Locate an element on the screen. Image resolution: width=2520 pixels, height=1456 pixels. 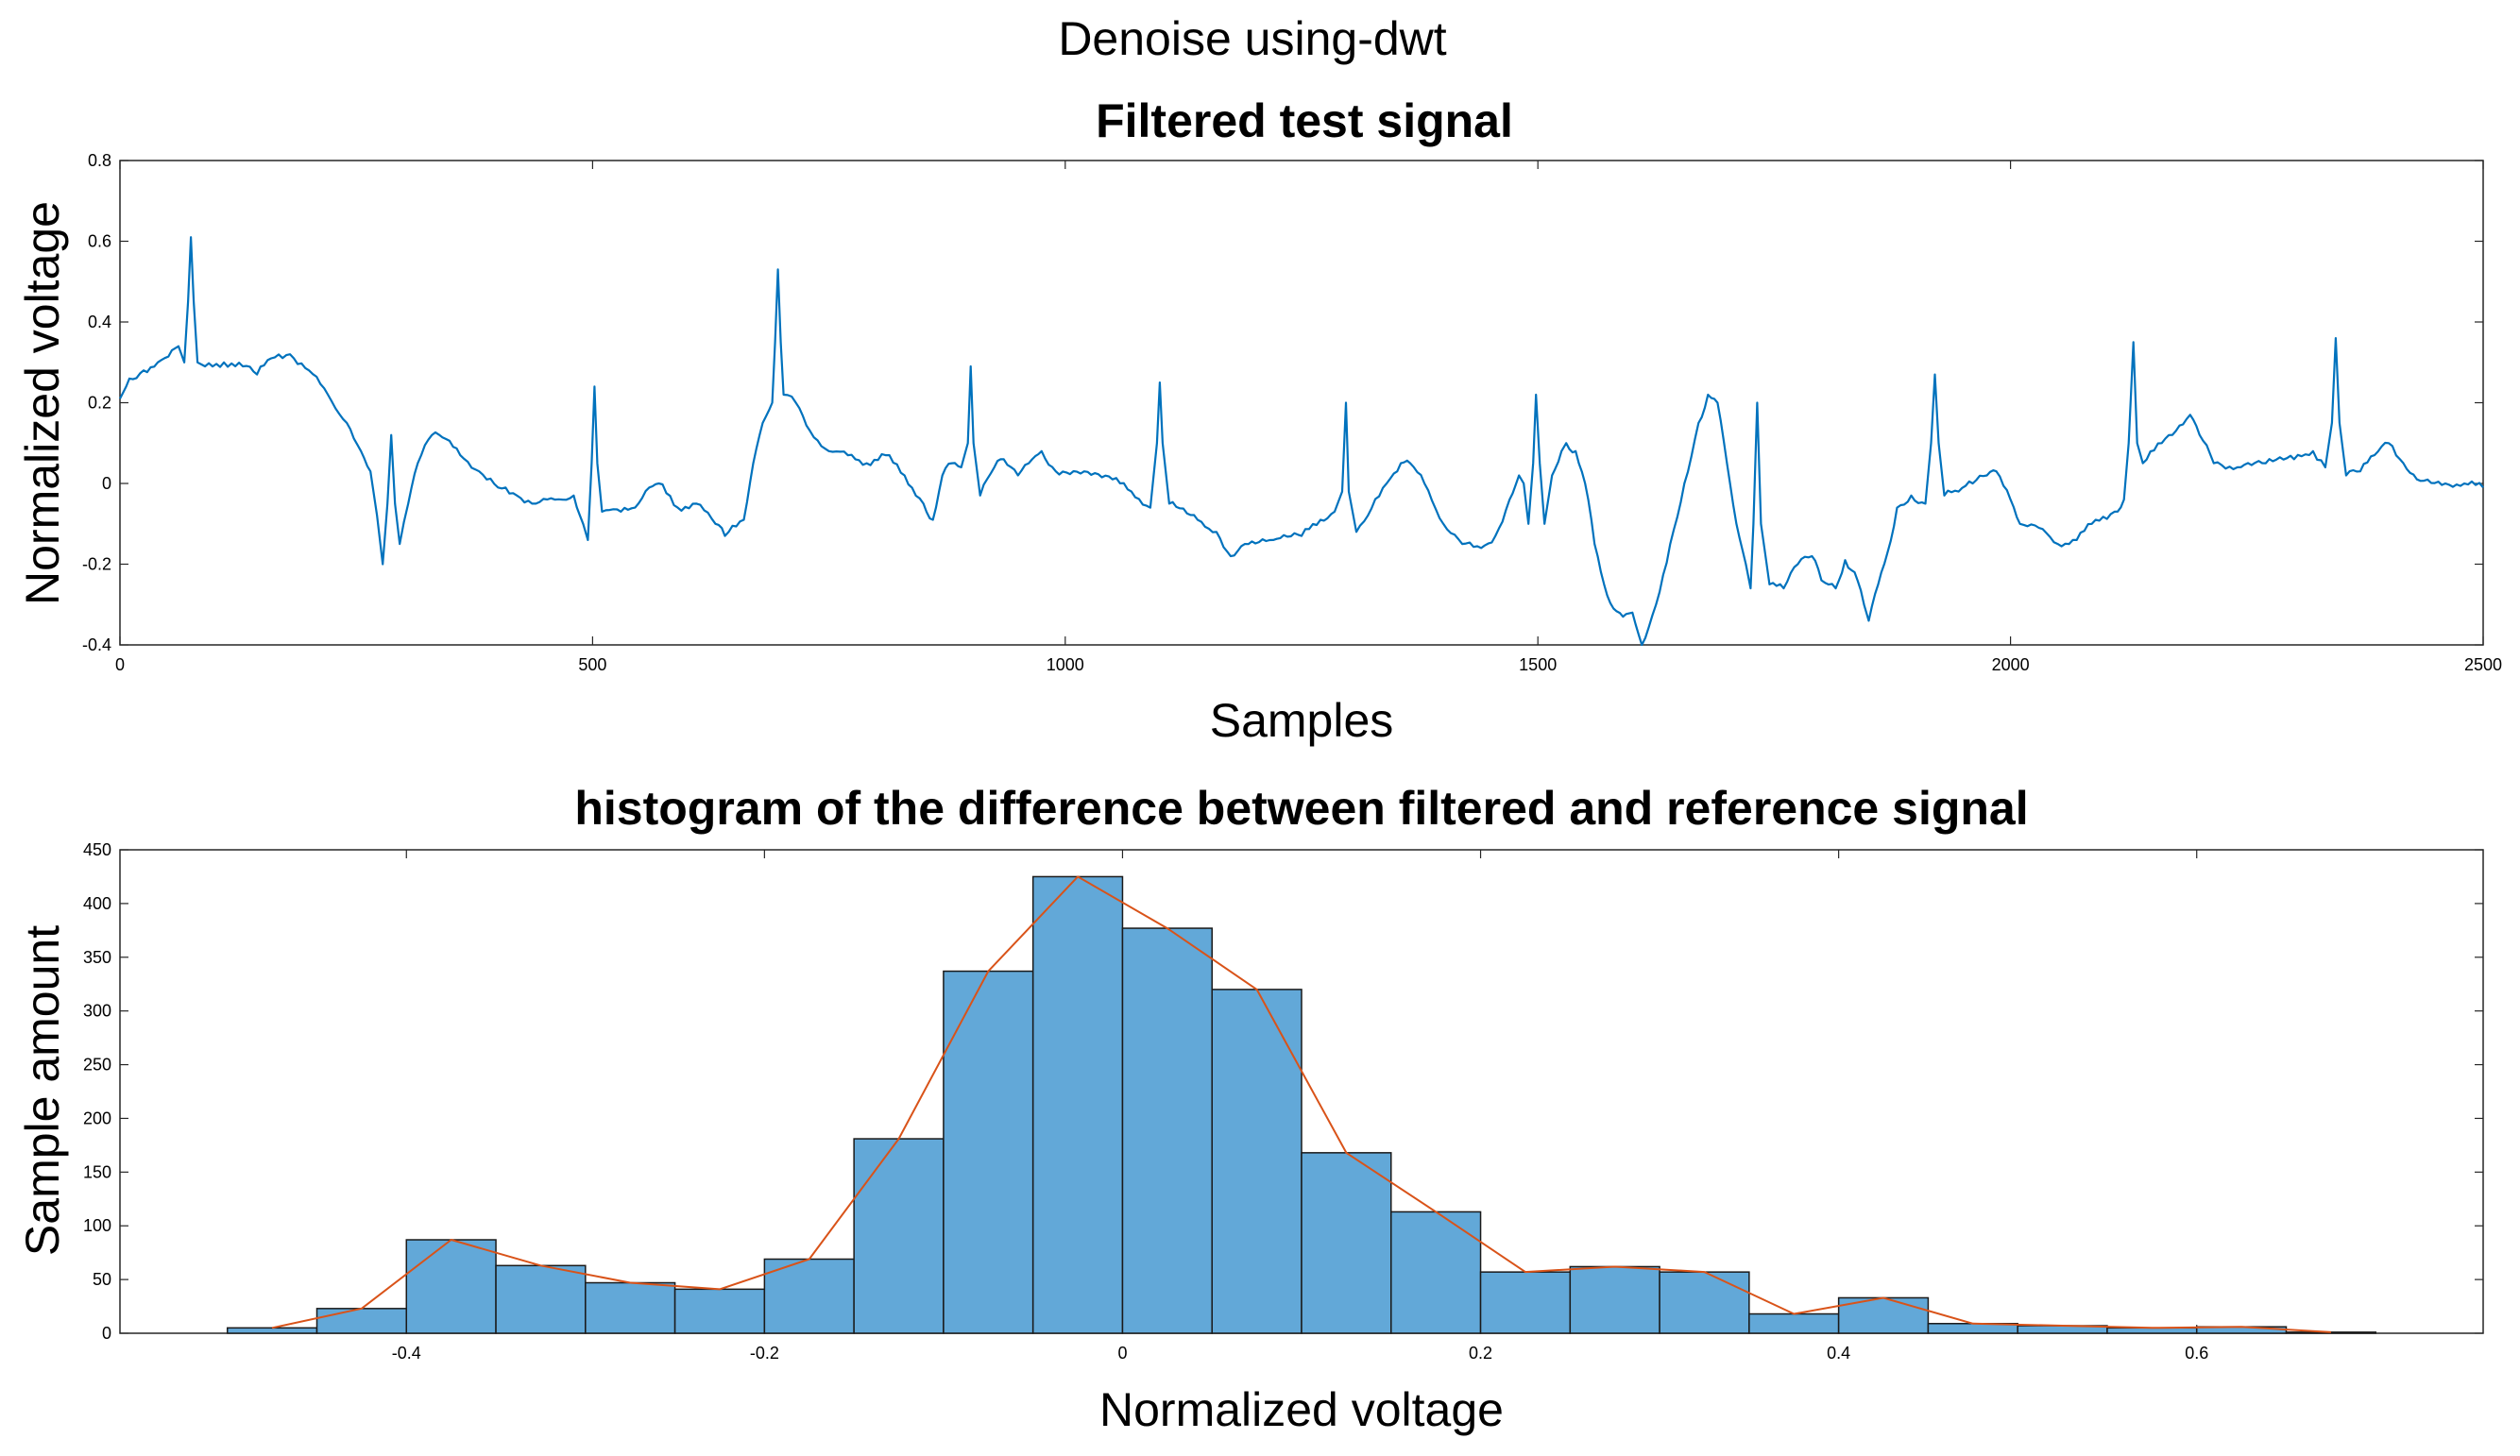
line-plot-x-axis-label: Samples is located at coordinates (1302, 720).